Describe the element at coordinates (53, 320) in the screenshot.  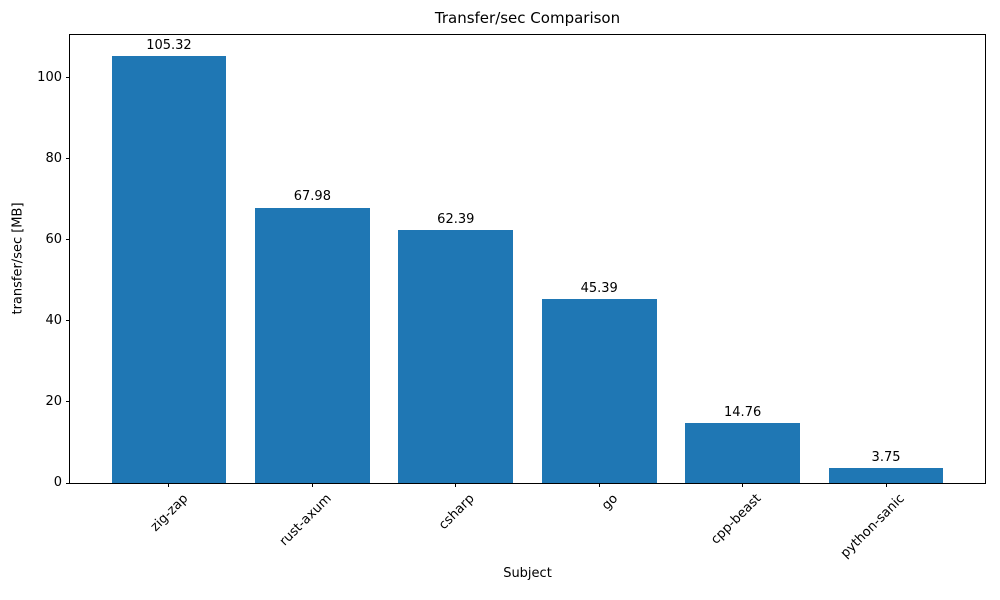
I see `y-tick-label: 40` at that location.